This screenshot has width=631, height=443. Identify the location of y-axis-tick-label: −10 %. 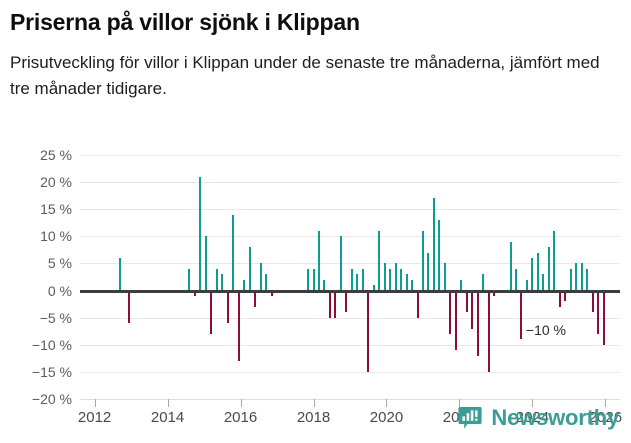
(51, 344).